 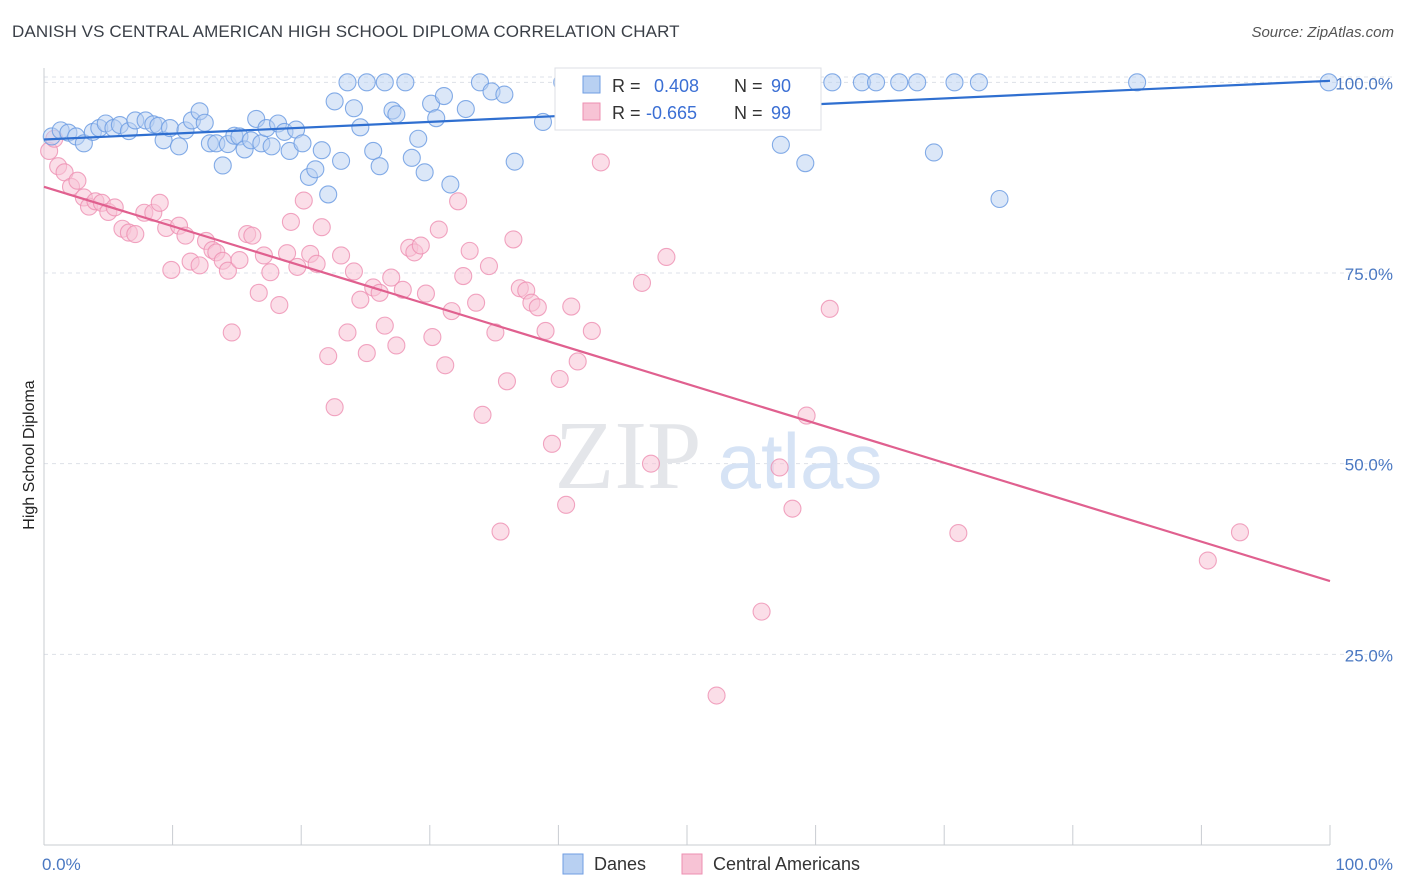 What do you see at coordinates (591, 111) in the screenshot?
I see `stats-central-swatch` at bounding box center [591, 111].